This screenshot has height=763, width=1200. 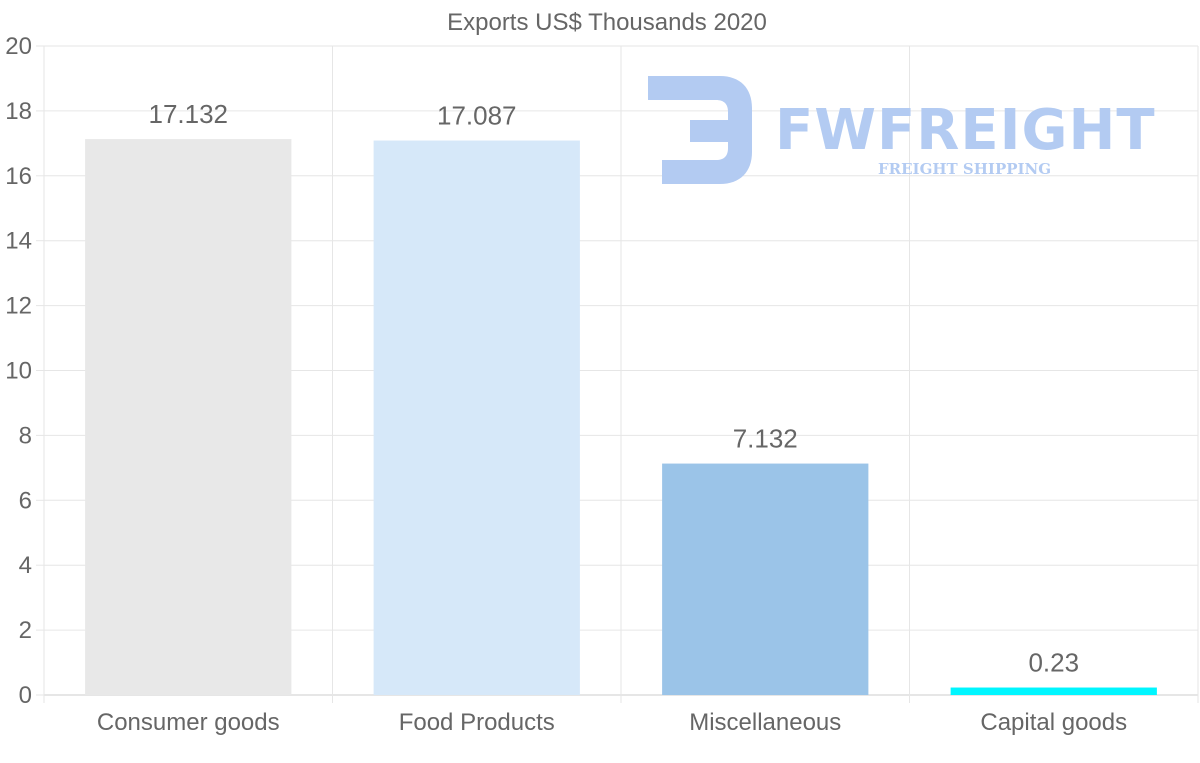 I want to click on y-tick-label: 4, so click(x=25, y=565).